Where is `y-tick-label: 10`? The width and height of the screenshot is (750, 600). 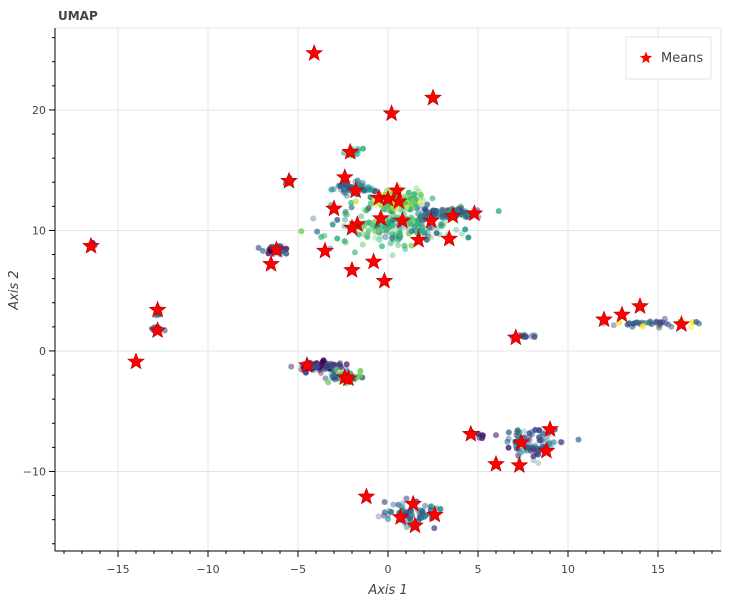 y-tick-label: 10 is located at coordinates (39, 230).